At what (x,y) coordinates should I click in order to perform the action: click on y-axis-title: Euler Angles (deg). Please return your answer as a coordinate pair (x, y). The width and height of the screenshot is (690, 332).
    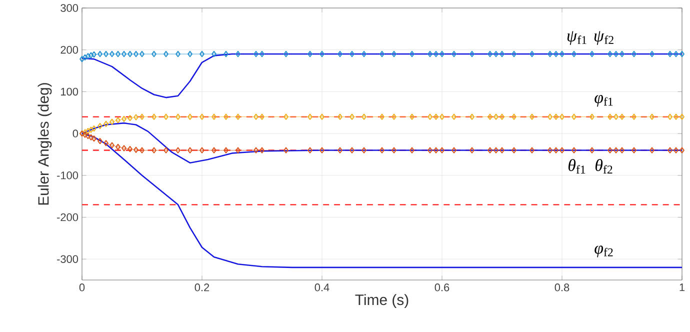
    Looking at the image, I should click on (45, 144).